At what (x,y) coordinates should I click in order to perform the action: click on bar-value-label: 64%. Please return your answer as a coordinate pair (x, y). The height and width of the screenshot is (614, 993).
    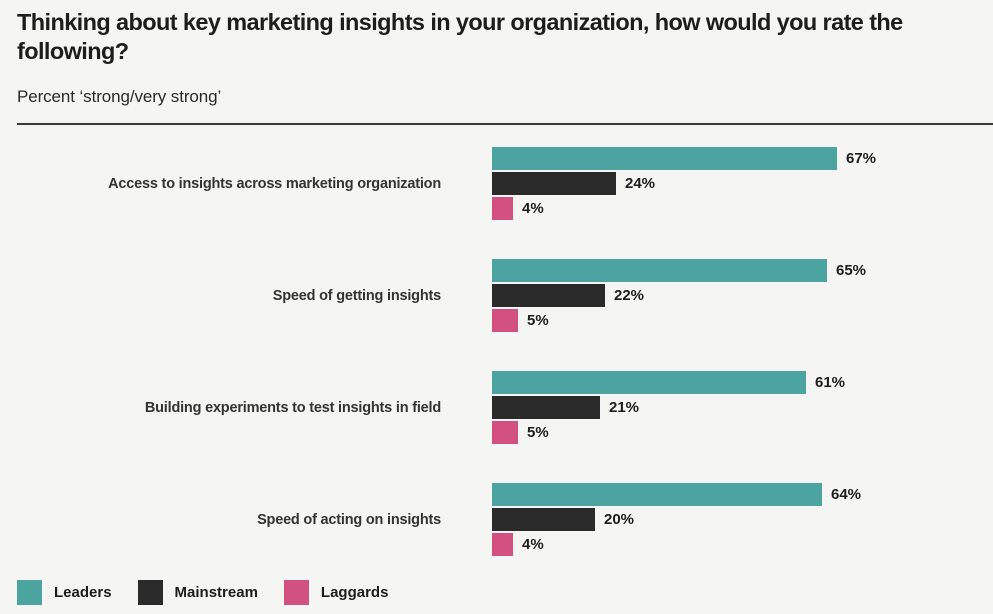
    Looking at the image, I should click on (846, 495).